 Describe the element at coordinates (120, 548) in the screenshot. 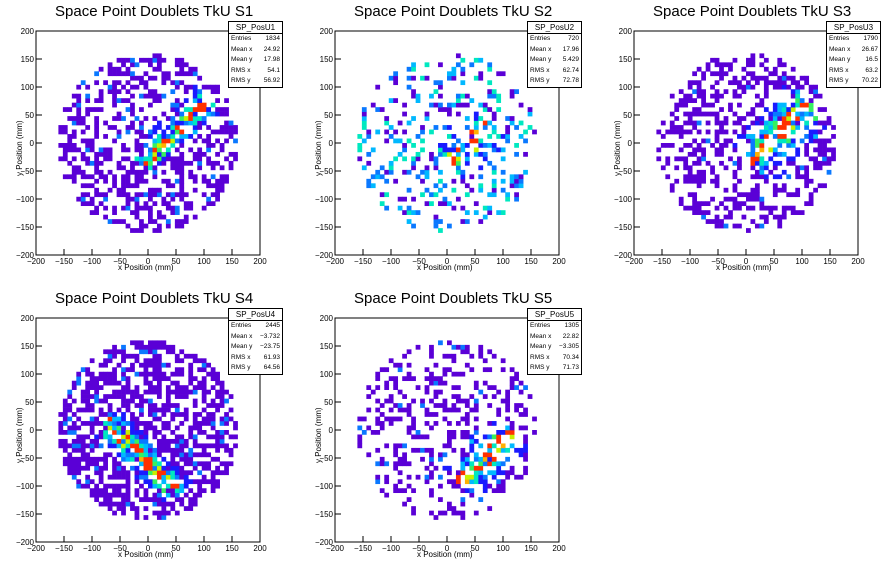

I see `x-tick-label: −50` at that location.